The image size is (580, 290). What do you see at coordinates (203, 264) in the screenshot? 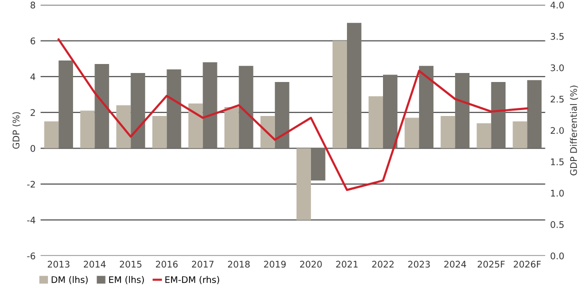
I see `x-tick-label: 2017` at bounding box center [203, 264].